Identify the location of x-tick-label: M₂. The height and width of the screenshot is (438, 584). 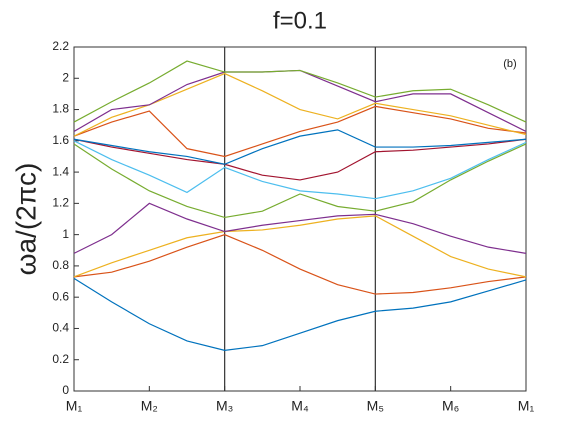
(149, 406).